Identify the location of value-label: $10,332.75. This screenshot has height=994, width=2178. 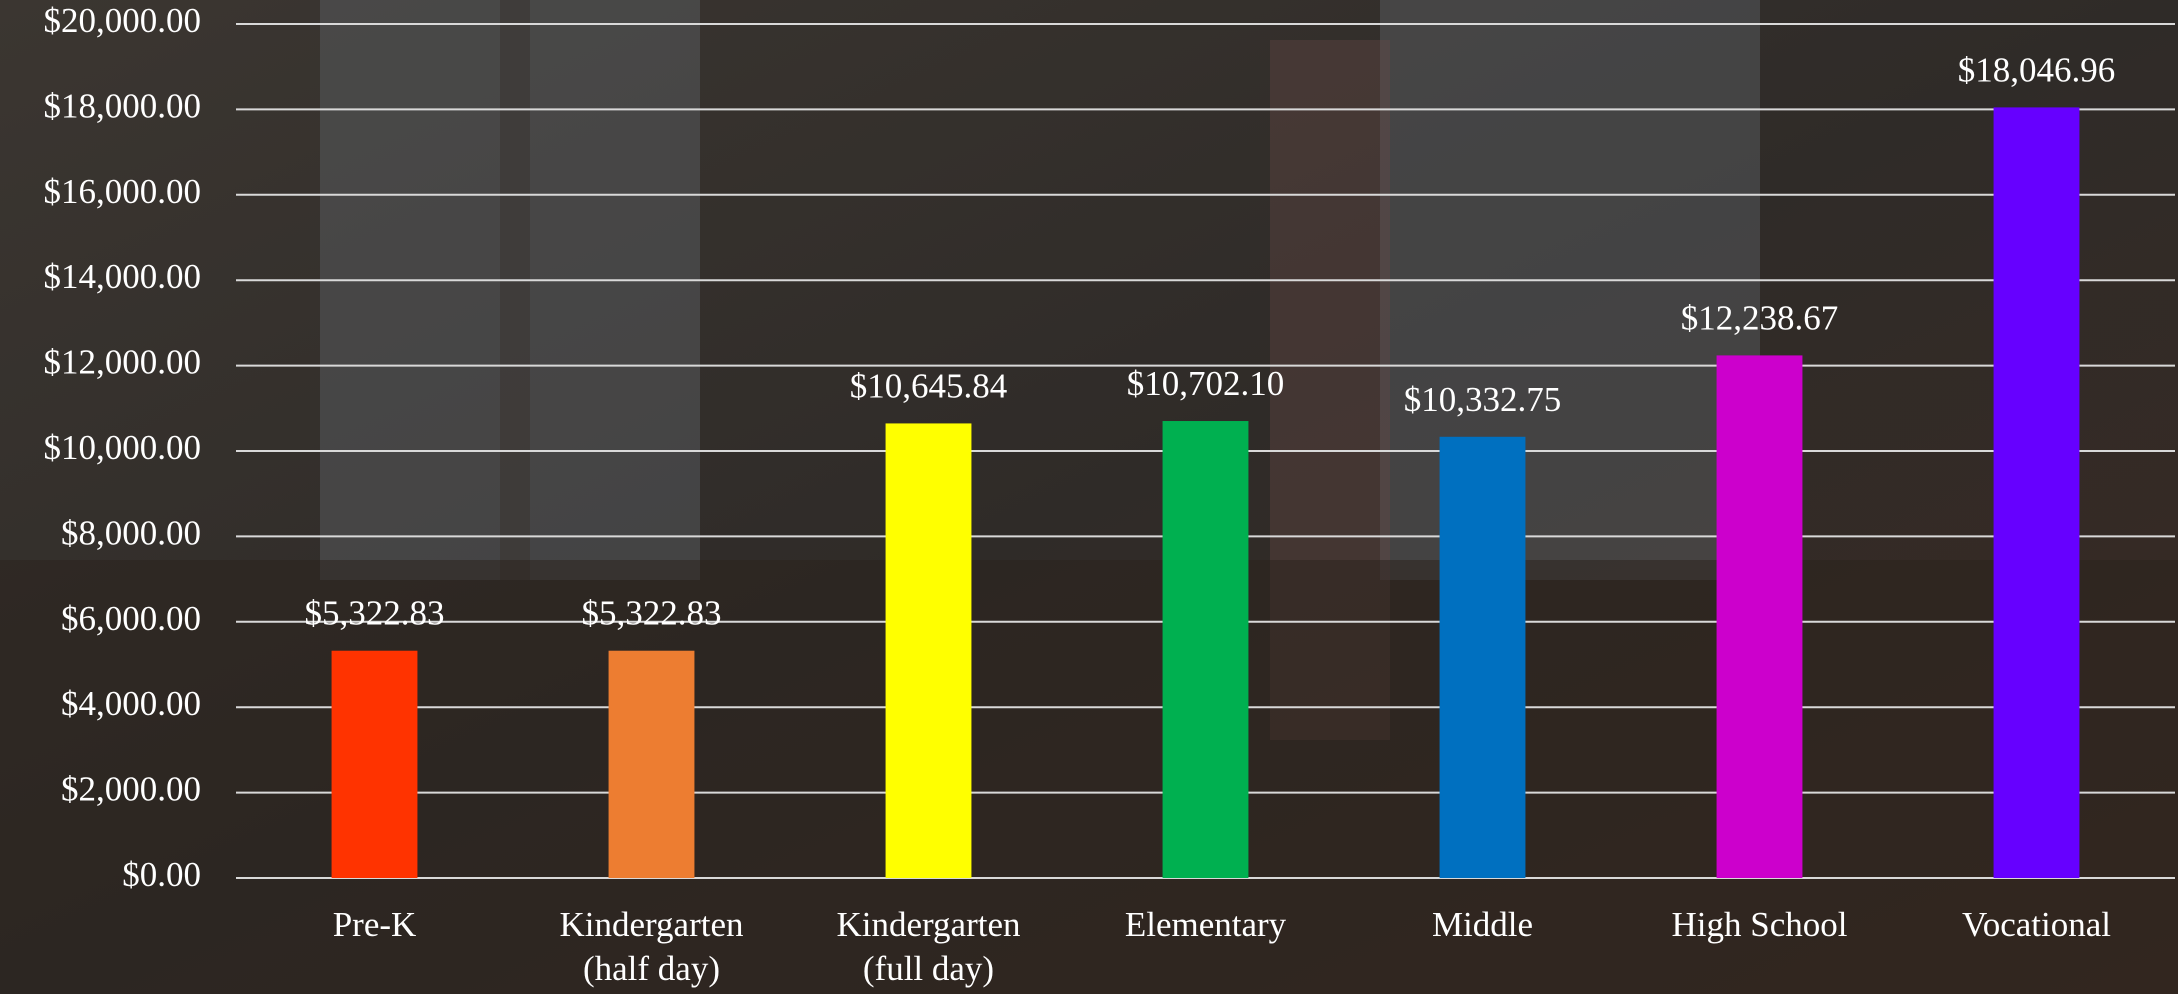
(1483, 399).